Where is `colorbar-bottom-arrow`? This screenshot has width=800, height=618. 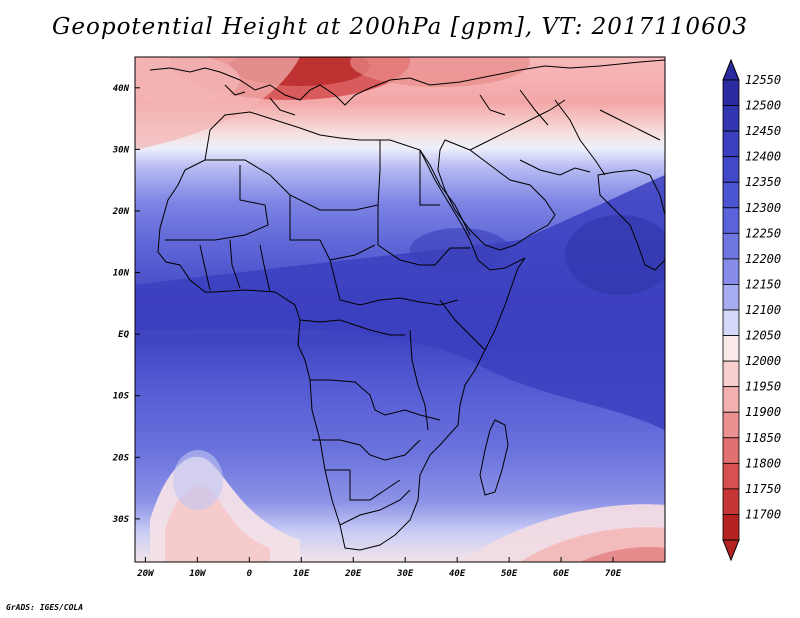
colorbar-bottom-arrow is located at coordinates (731, 550).